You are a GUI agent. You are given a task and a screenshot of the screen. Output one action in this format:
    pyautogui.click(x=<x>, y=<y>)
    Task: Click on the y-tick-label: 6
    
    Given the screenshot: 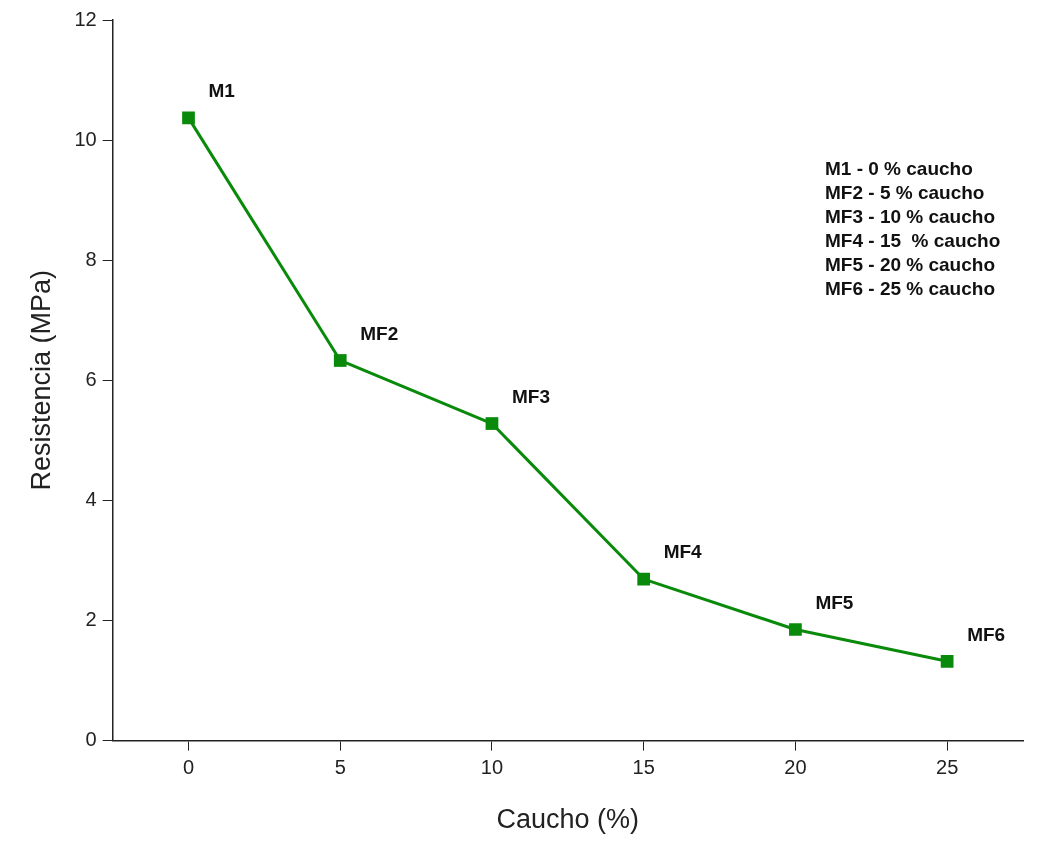 What is the action you would take?
    pyautogui.click(x=91, y=378)
    